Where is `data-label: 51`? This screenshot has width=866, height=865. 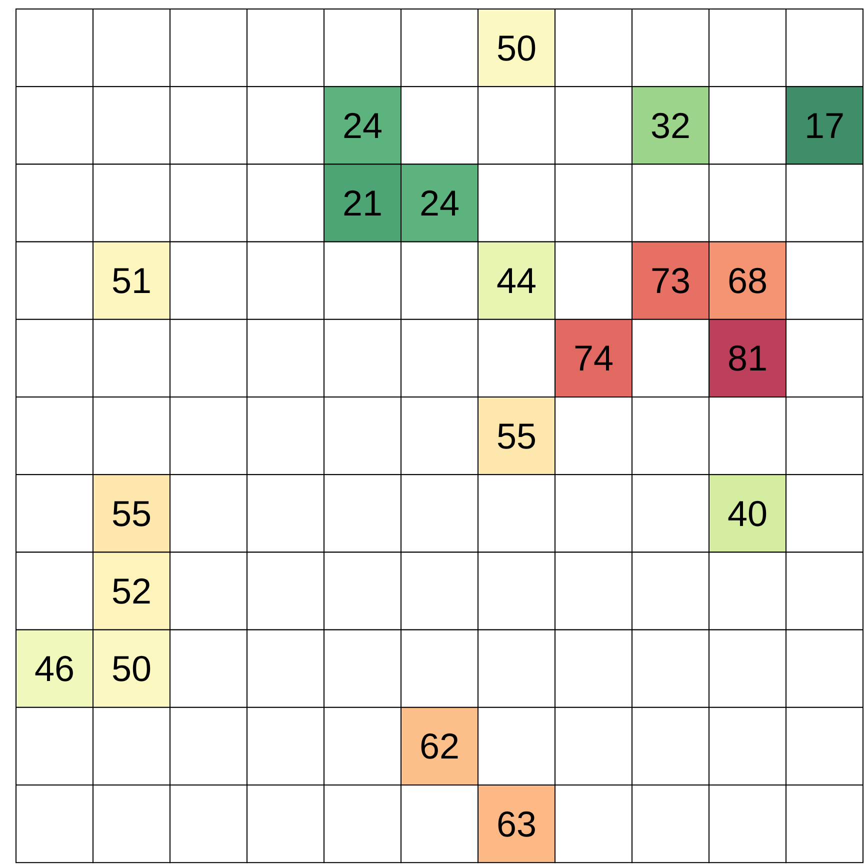 data-label: 51 is located at coordinates (131, 281).